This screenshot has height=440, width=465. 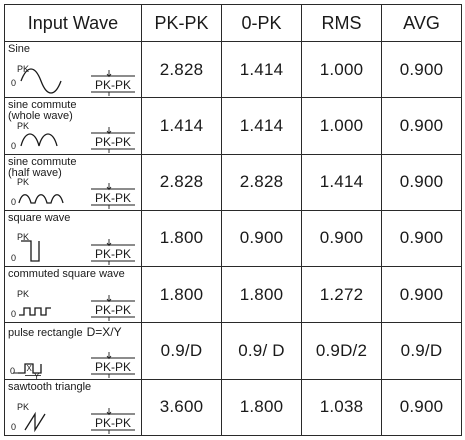 I want to click on full-wave-rectified-sine-icon: PK 0 PK-PK, so click(x=73, y=134).